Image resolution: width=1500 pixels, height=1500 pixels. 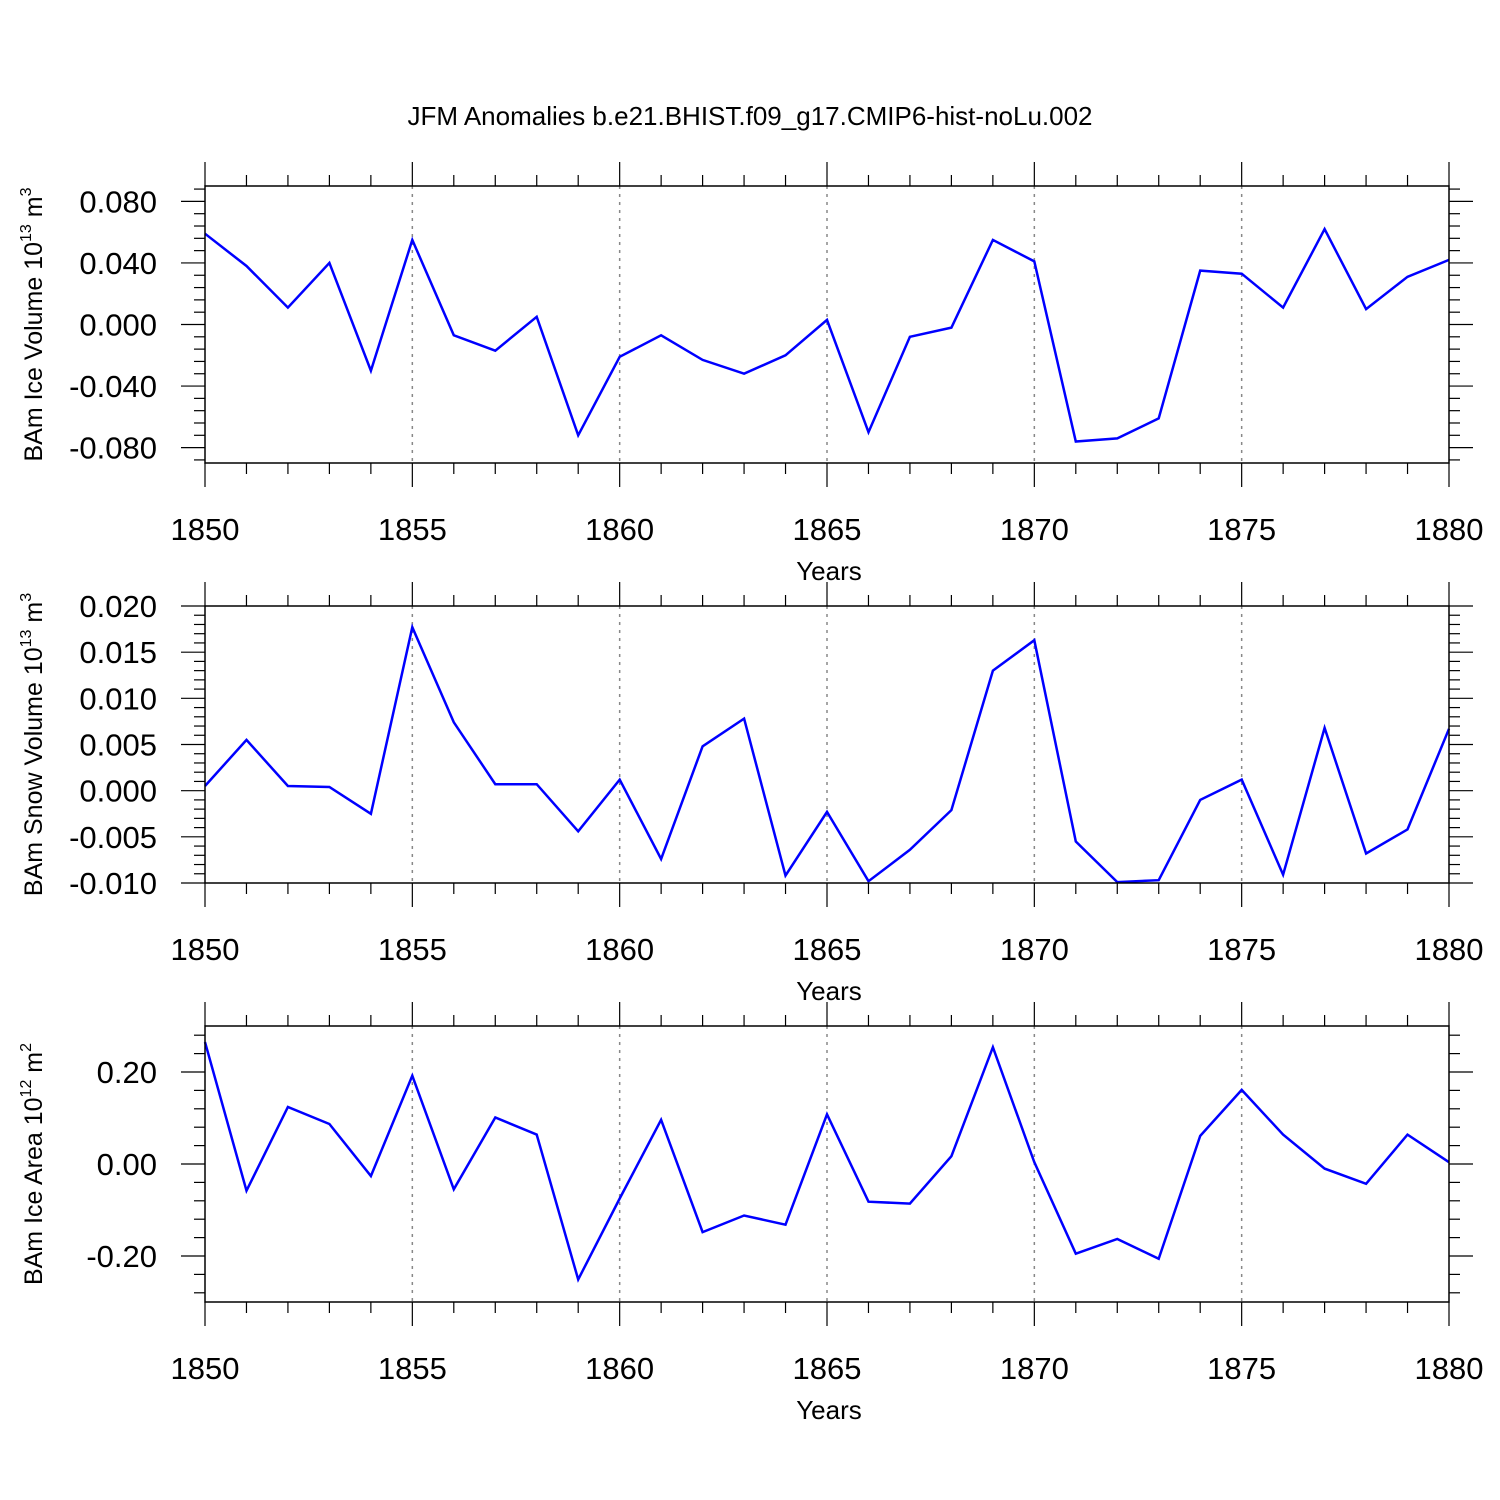 I want to click on y-tick-label: 0.080, so click(x=118, y=201).